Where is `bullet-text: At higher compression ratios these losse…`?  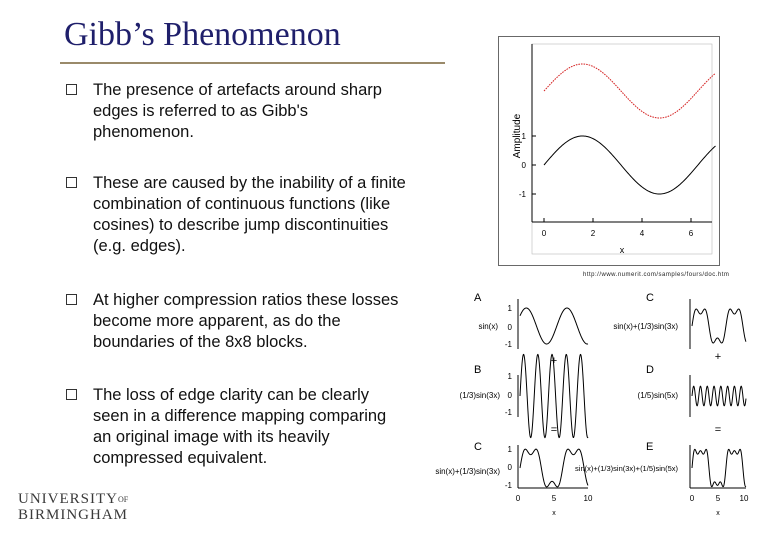 bullet-text: At higher compression ratios these losse… is located at coordinates (246, 321).